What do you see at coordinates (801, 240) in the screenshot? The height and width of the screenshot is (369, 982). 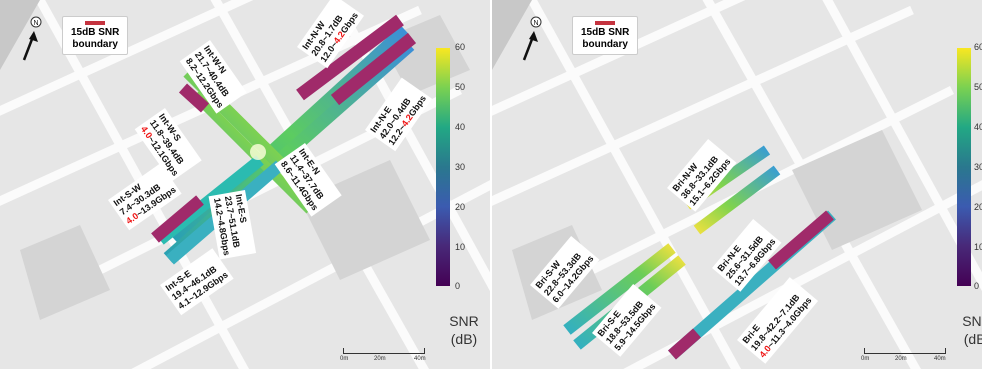 I see `beam-bri-e-beyond` at bounding box center [801, 240].